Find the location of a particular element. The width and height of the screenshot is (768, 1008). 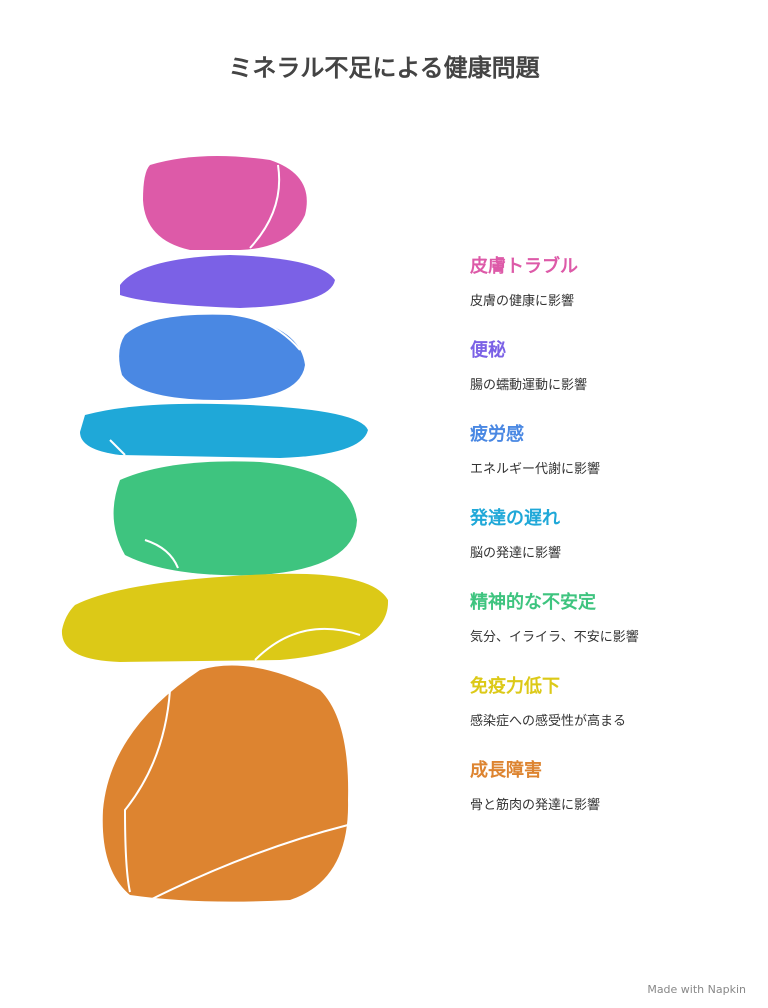

heading: 成長障害 is located at coordinates (506, 770).